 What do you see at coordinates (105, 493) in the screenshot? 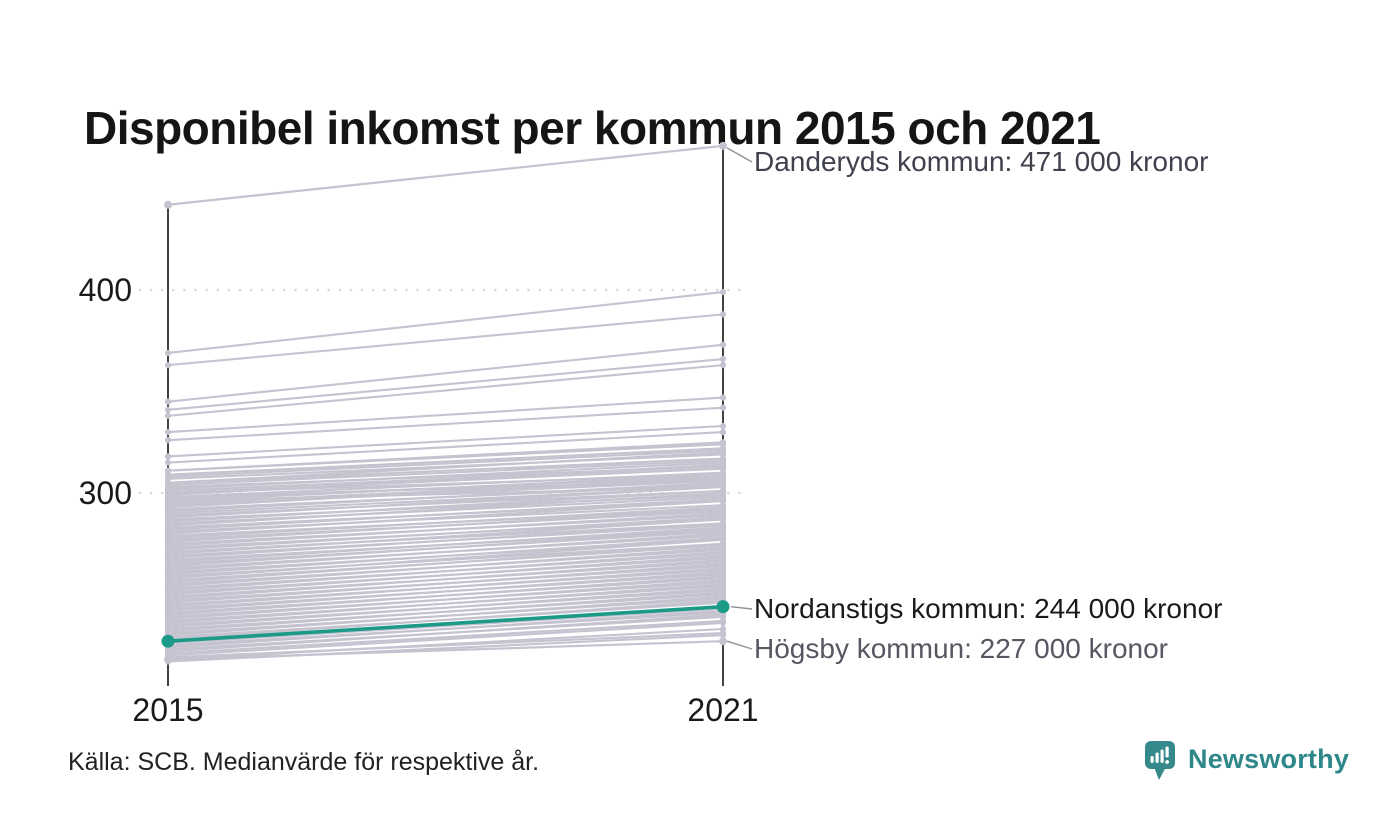
I see `y-axis-tick-300: 300` at bounding box center [105, 493].